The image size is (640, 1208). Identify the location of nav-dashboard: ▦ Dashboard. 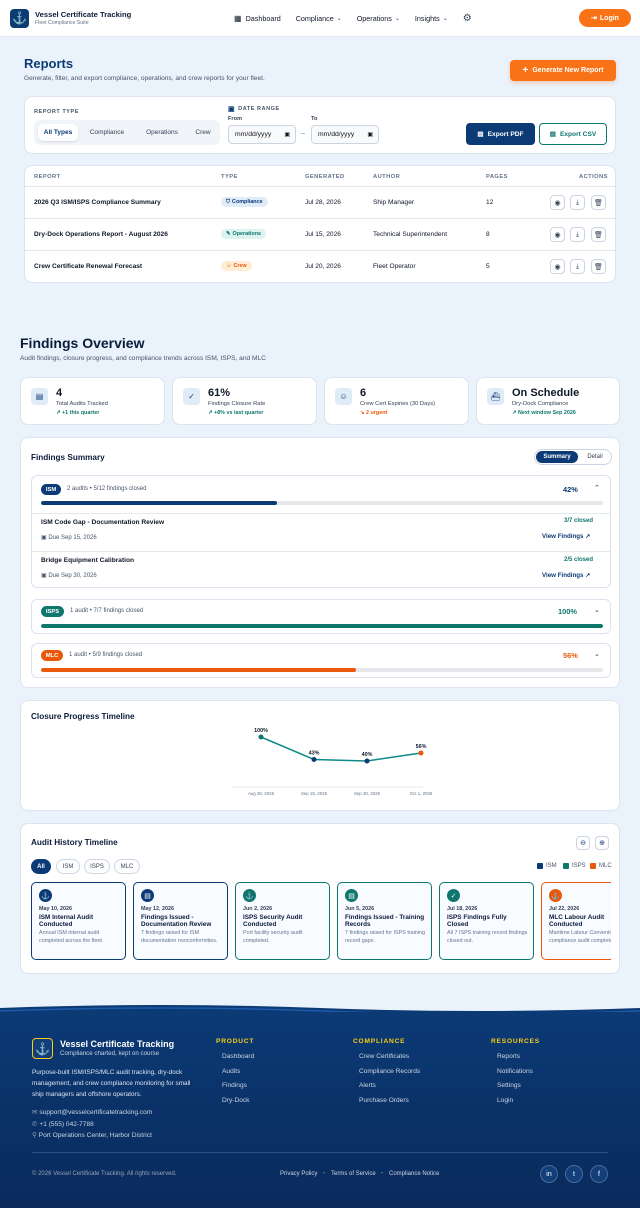
(257, 18).